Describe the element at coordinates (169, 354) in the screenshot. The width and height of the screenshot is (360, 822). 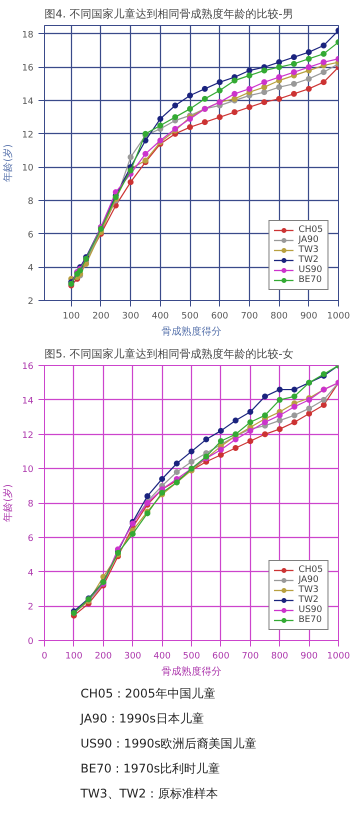
I see `chart-title: 图5. 不同国家儿童达到相同骨成熟度年龄的比较-女` at that location.